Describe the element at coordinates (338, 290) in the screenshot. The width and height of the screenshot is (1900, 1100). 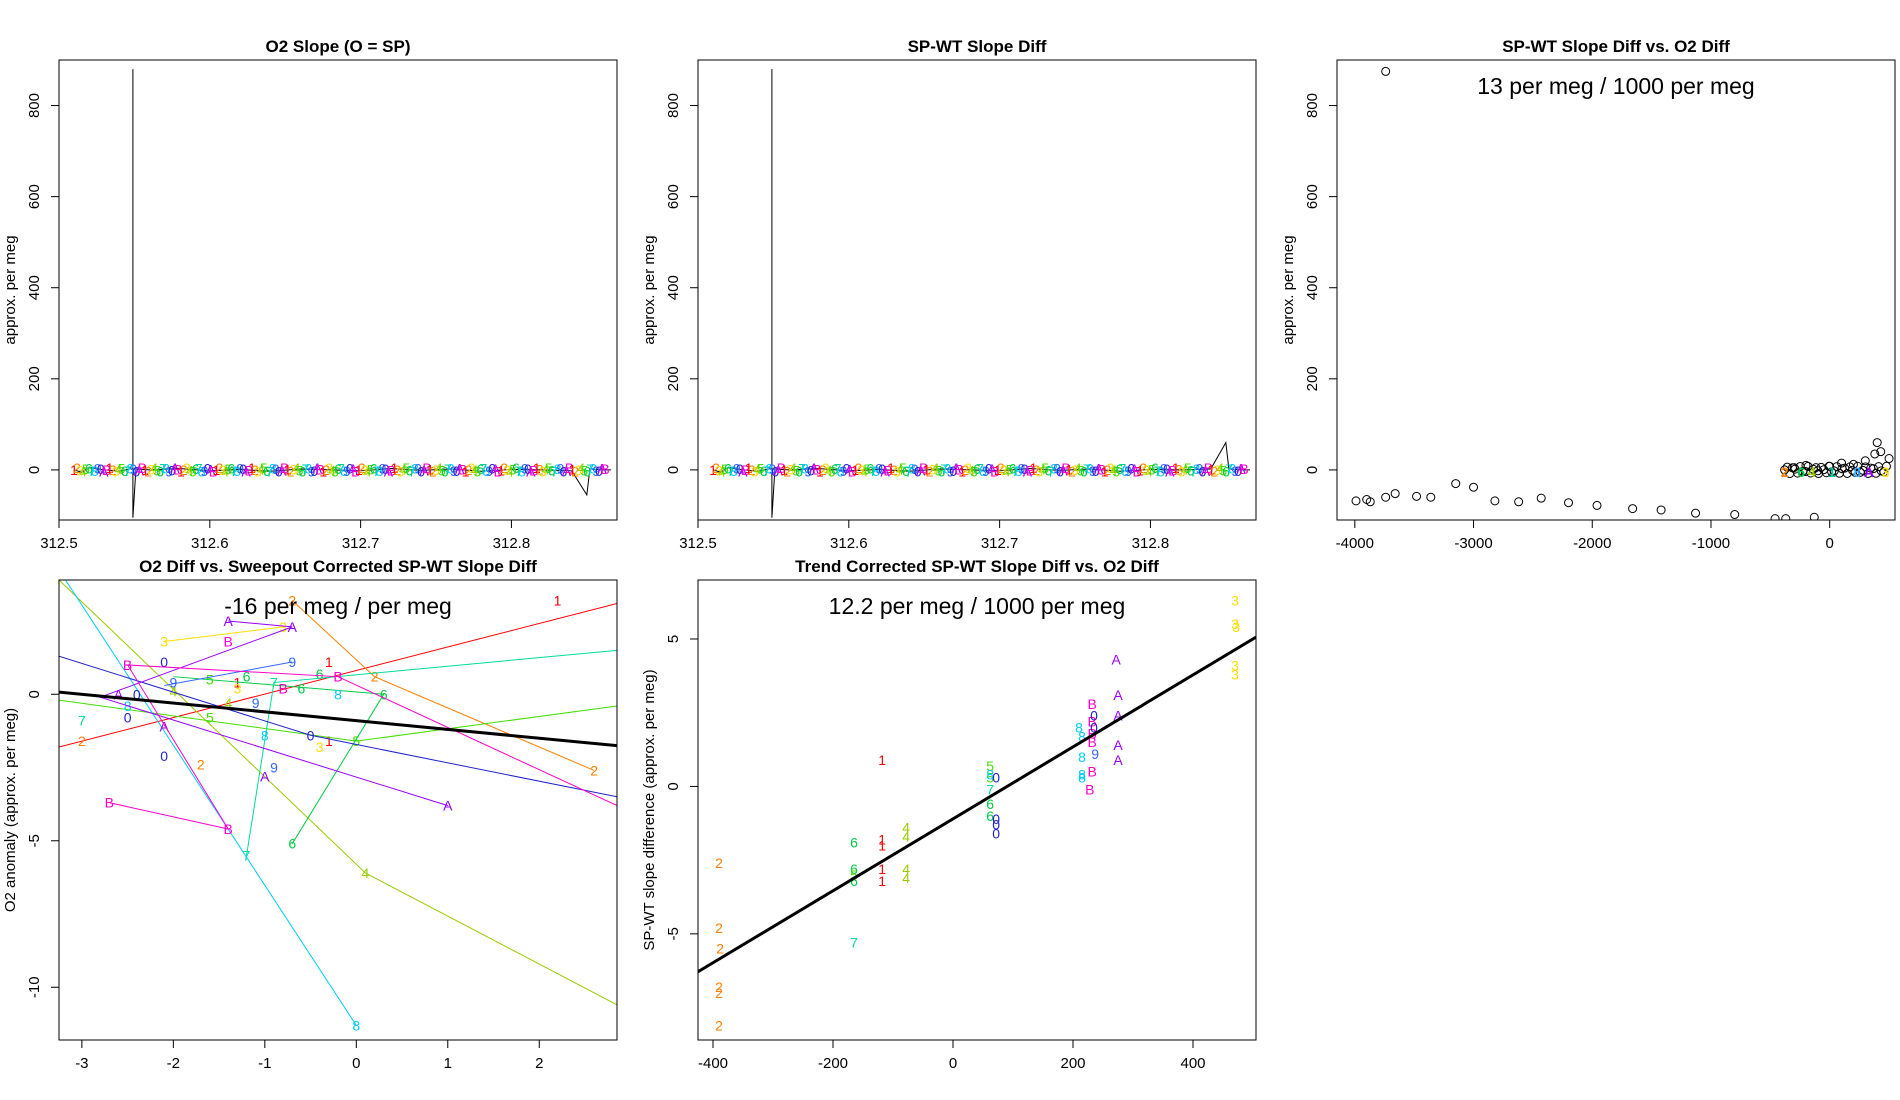
I see `plot-frame` at that location.